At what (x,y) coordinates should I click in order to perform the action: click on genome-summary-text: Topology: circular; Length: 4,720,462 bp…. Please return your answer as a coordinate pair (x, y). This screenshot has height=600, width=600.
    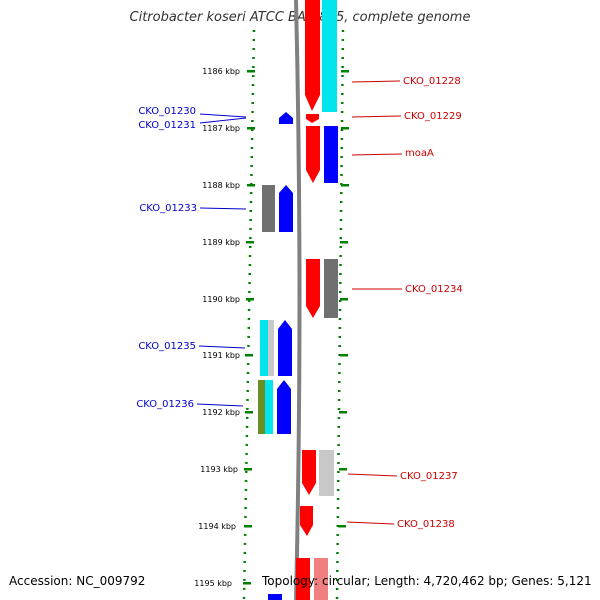
    Looking at the image, I should click on (427, 581).